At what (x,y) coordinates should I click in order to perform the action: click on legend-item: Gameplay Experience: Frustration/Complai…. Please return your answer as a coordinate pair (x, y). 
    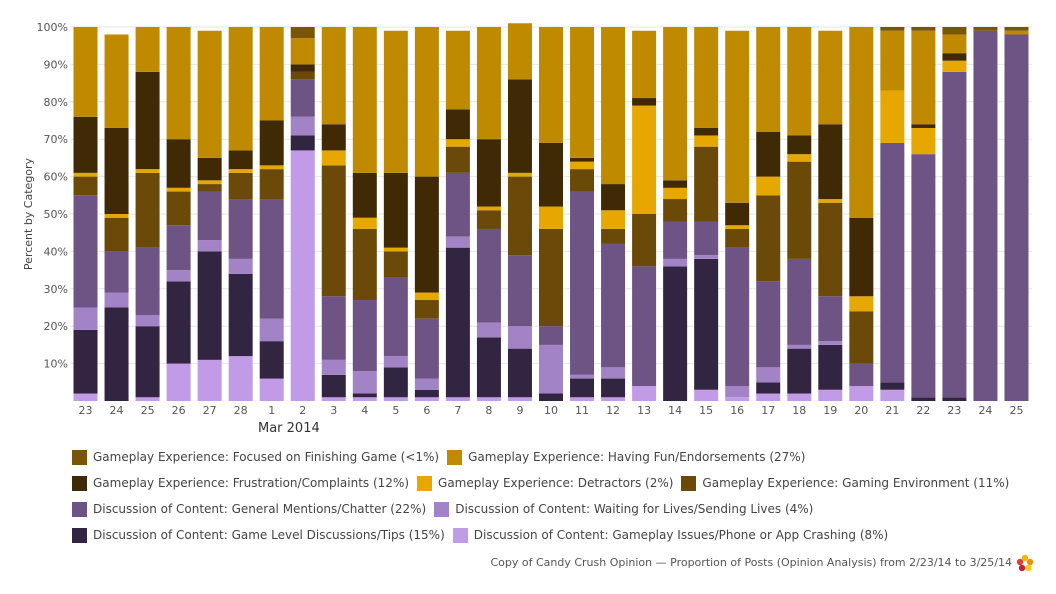
    Looking at the image, I should click on (240, 483).